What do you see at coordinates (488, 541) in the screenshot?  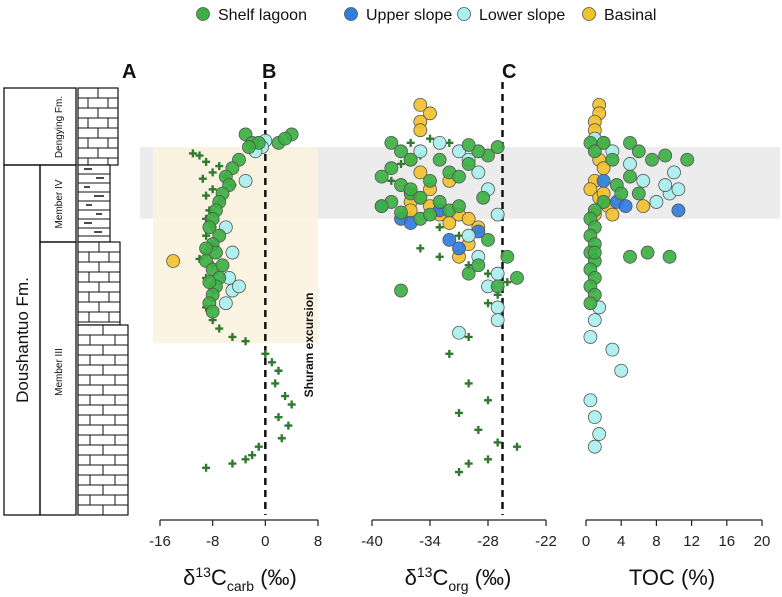 I see `tick-label-c-2: -28` at bounding box center [488, 541].